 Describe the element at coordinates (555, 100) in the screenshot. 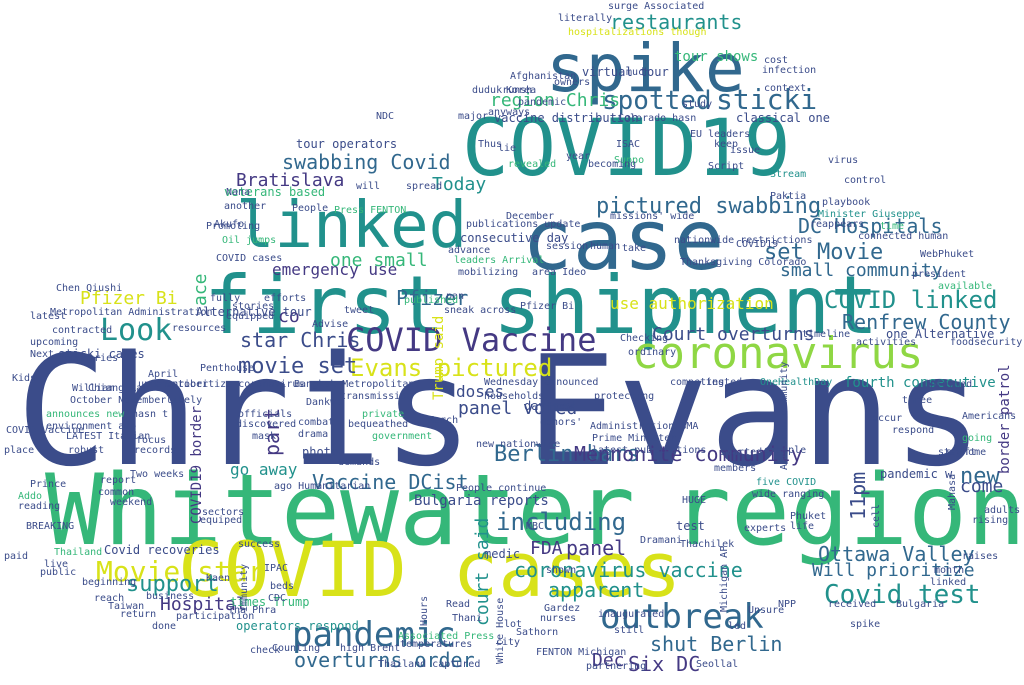

I see `word-region-chris: region Chris` at that location.